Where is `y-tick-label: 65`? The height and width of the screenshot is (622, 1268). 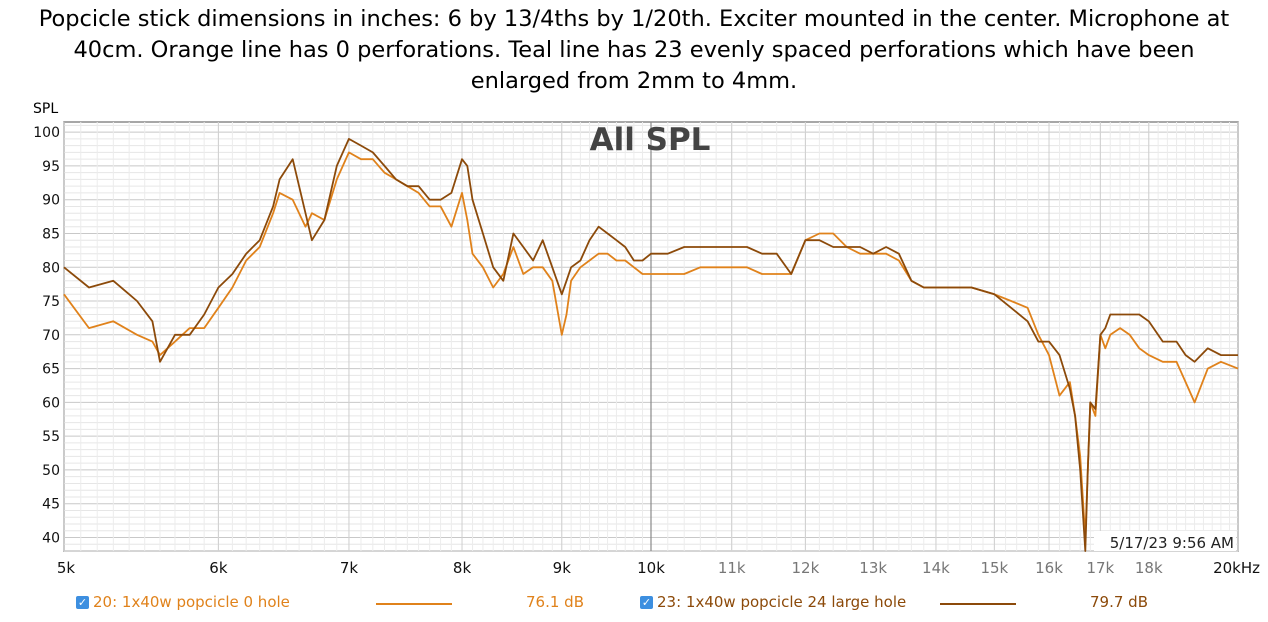
y-tick-label: 65 is located at coordinates (51, 370).